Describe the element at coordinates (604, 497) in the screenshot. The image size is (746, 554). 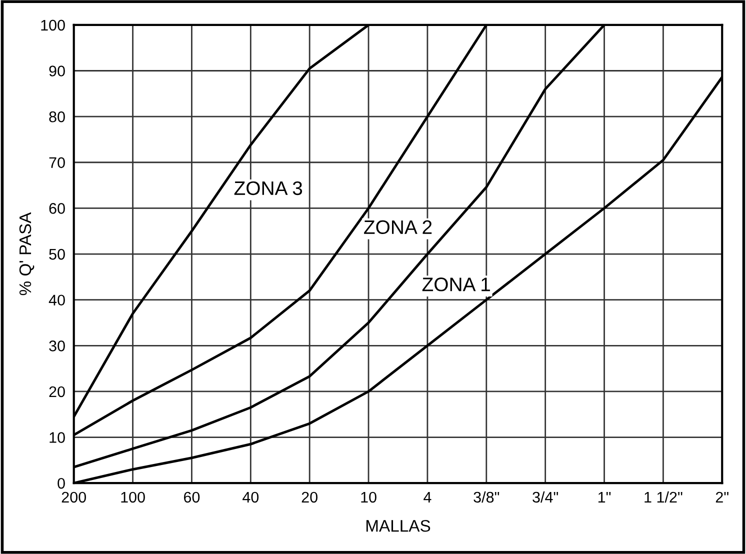
I see `x-tick-label: 1"` at that location.